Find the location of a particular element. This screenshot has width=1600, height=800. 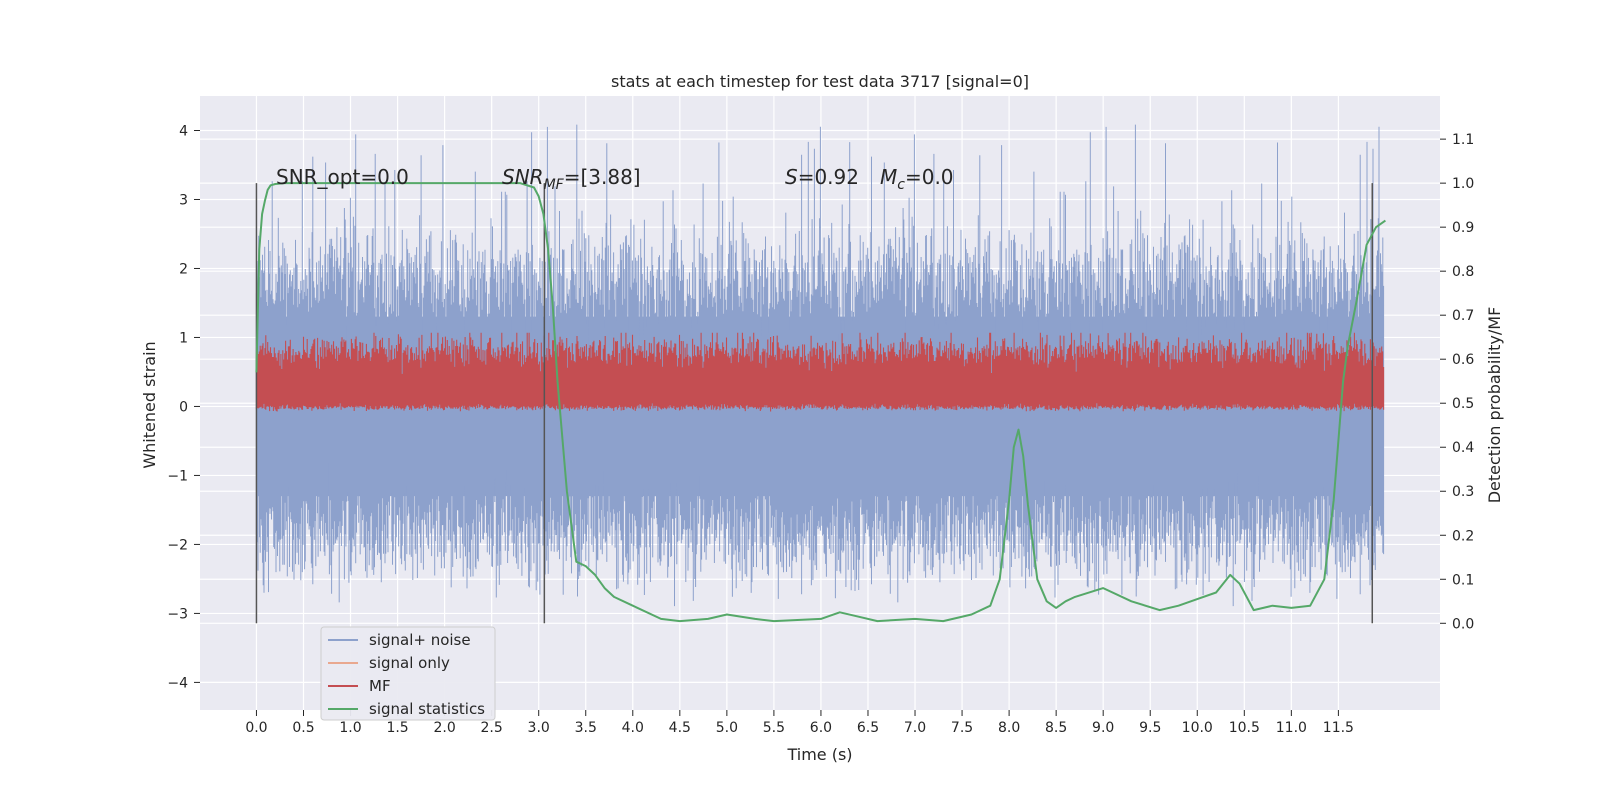

mc-label: M is located at coordinates (888, 177).